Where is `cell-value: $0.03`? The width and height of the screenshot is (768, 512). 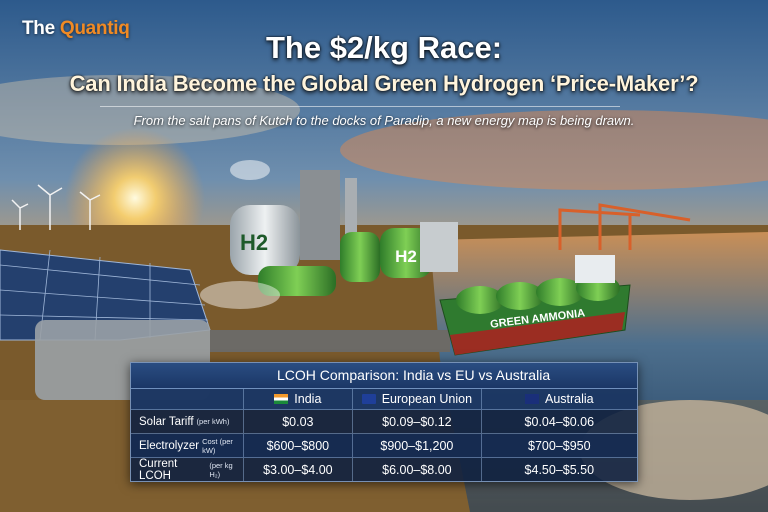
cell-value: $0.03 is located at coordinates (298, 421).